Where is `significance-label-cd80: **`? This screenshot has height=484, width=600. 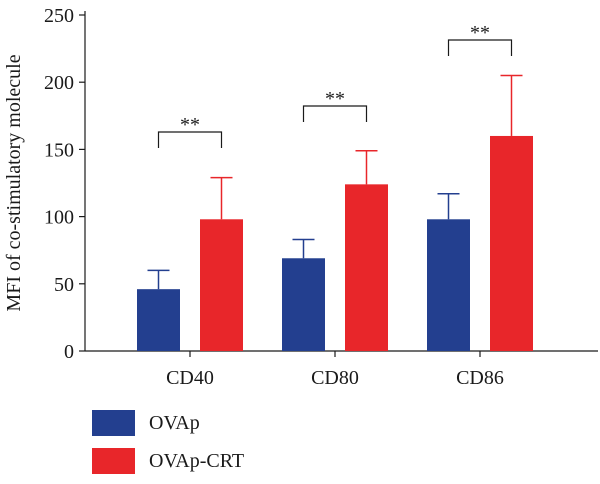
significance-label-cd80: ** is located at coordinates (335, 99).